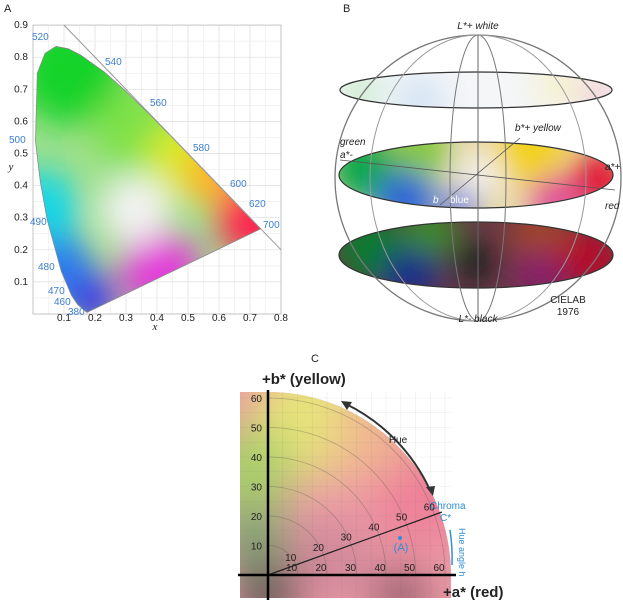  I want to click on hue-label: Hue, so click(398, 440).